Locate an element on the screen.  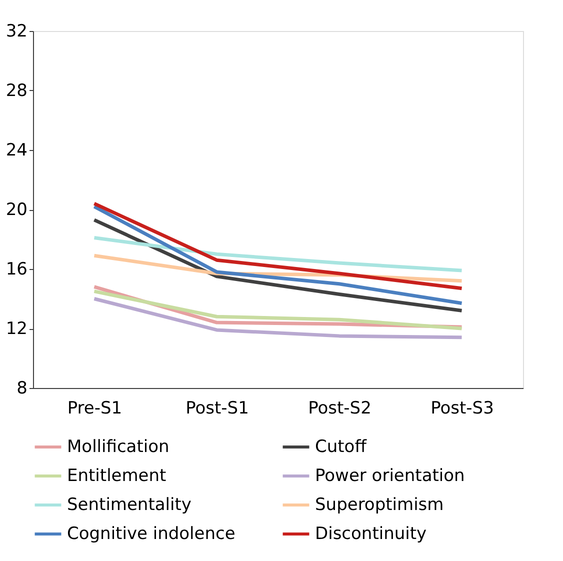
y-tick-label: 24 is located at coordinates (17, 150).